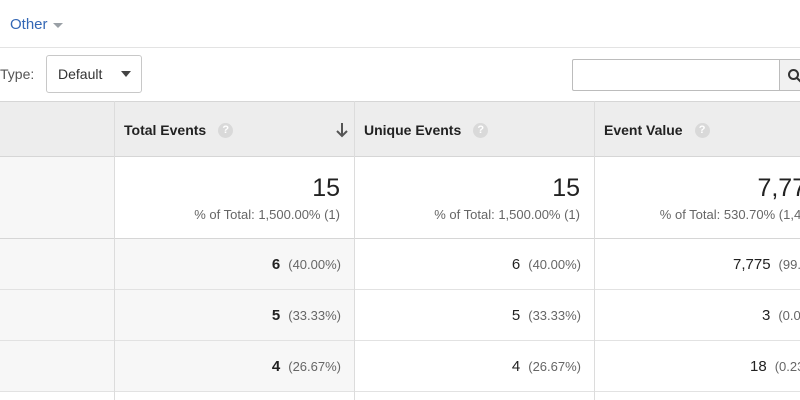 The width and height of the screenshot is (800, 400). Describe the element at coordinates (643, 130) in the screenshot. I see `column-header-label: Event Value` at that location.